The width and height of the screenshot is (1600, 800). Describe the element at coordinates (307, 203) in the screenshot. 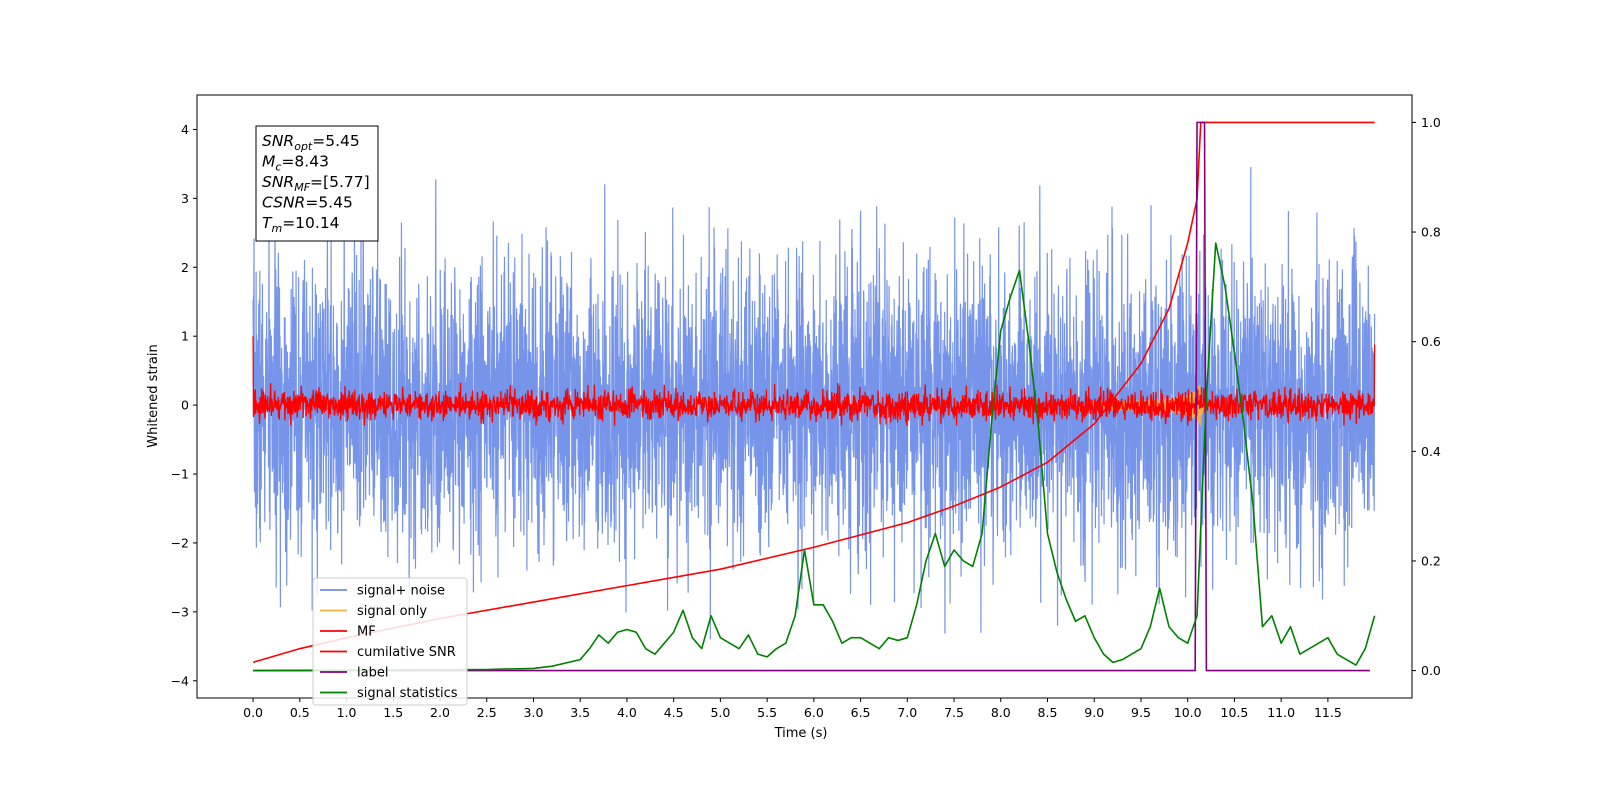

I see `annotation-line: CSNR=5.45` at that location.